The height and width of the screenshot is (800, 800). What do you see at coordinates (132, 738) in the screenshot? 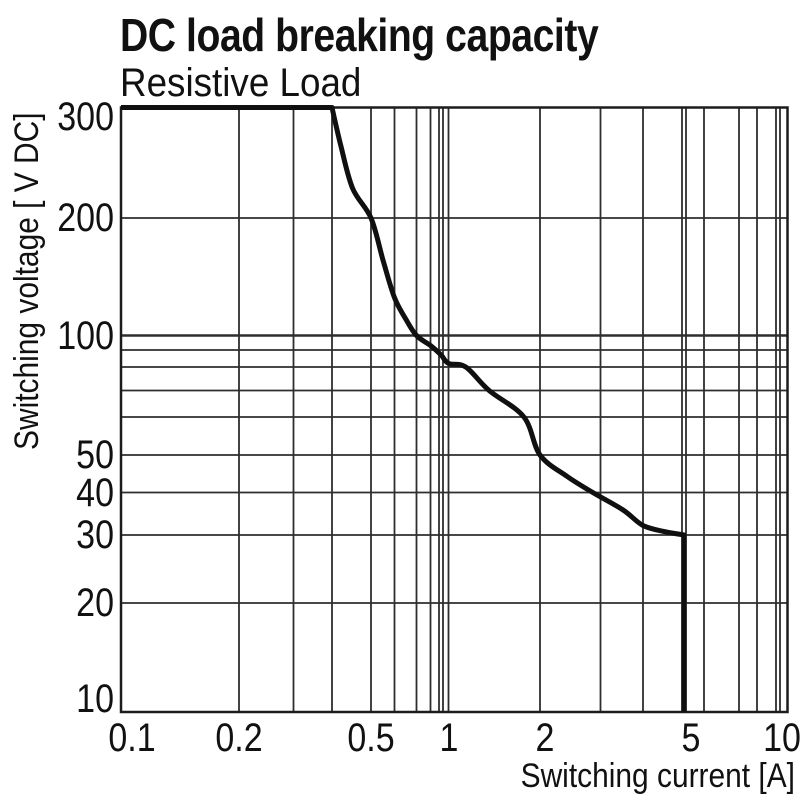
I see `x-tick-label-0.1: 0.1` at bounding box center [132, 738].